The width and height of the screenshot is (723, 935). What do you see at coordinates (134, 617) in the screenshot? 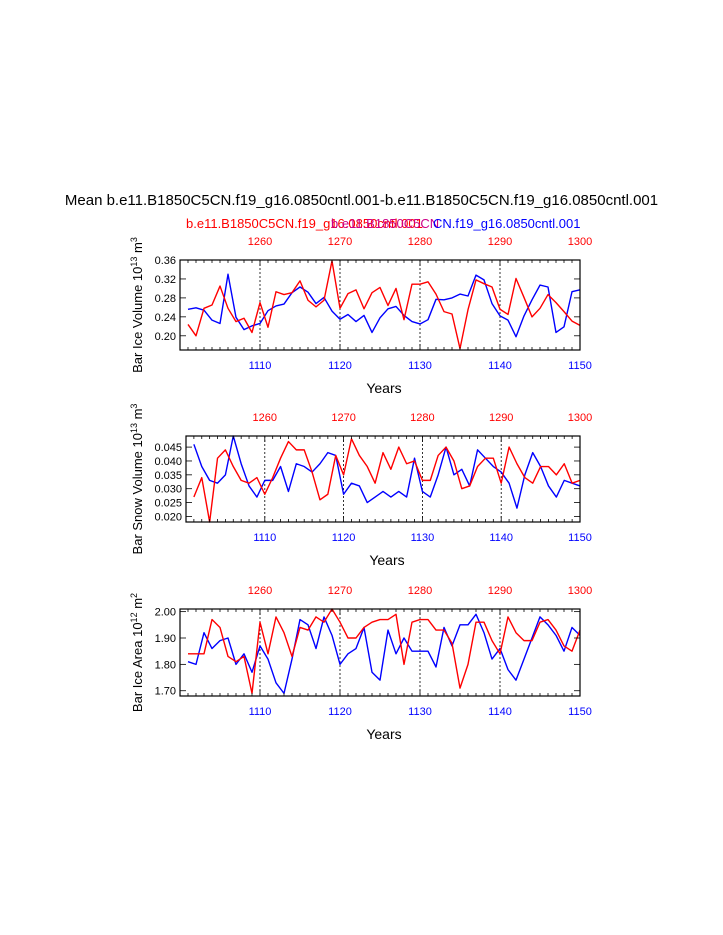
I see `y-axis-title-exponent: 12` at bounding box center [134, 617].